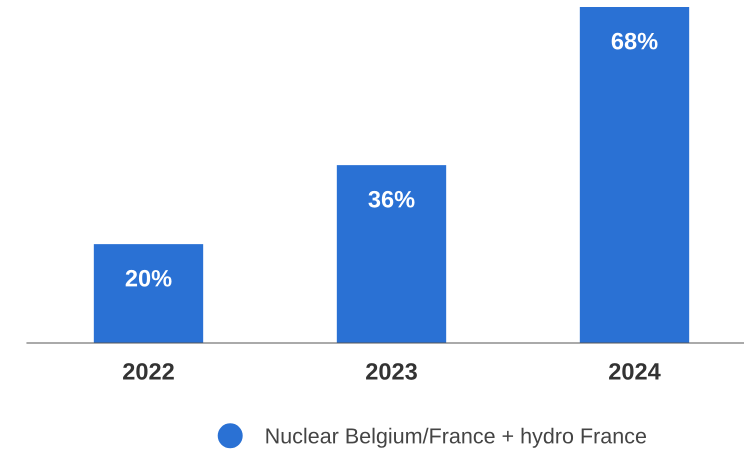 The width and height of the screenshot is (744, 456). I want to click on data-label: 68%, so click(635, 41).